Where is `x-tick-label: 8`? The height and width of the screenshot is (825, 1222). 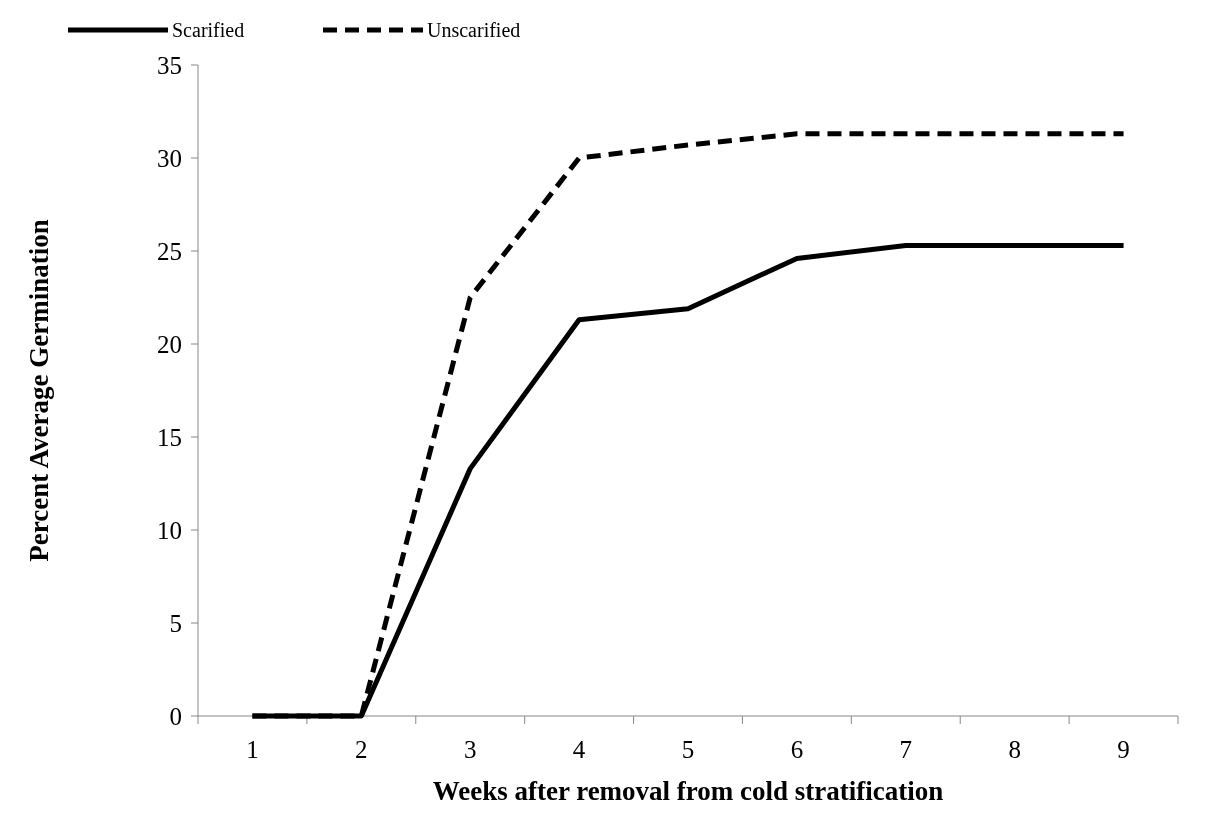
x-tick-label: 8 is located at coordinates (1014, 749).